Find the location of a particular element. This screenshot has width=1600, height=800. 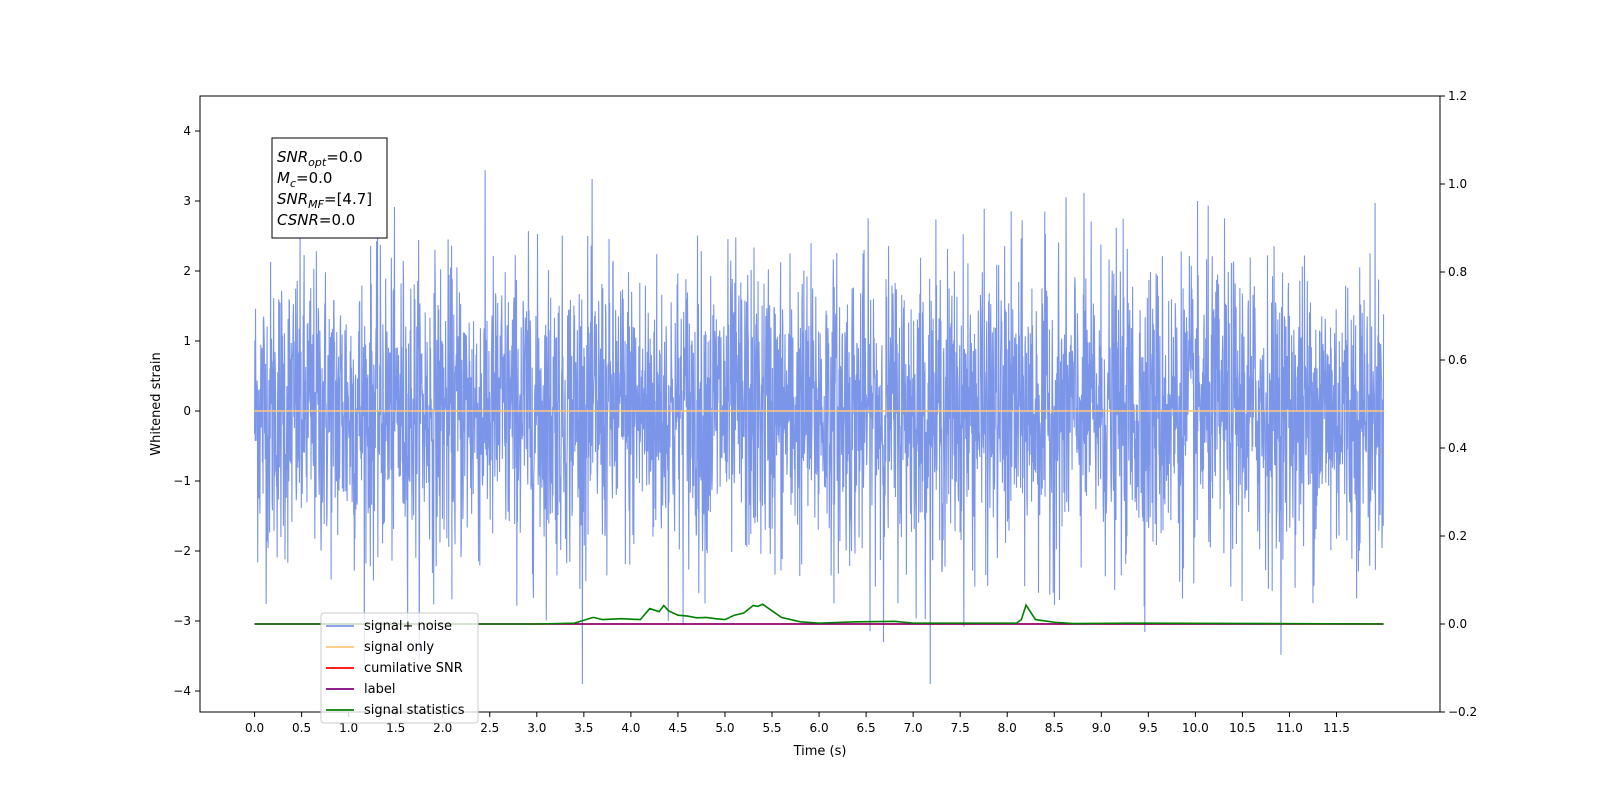

y-tick-label: 0 is located at coordinates (187, 411).